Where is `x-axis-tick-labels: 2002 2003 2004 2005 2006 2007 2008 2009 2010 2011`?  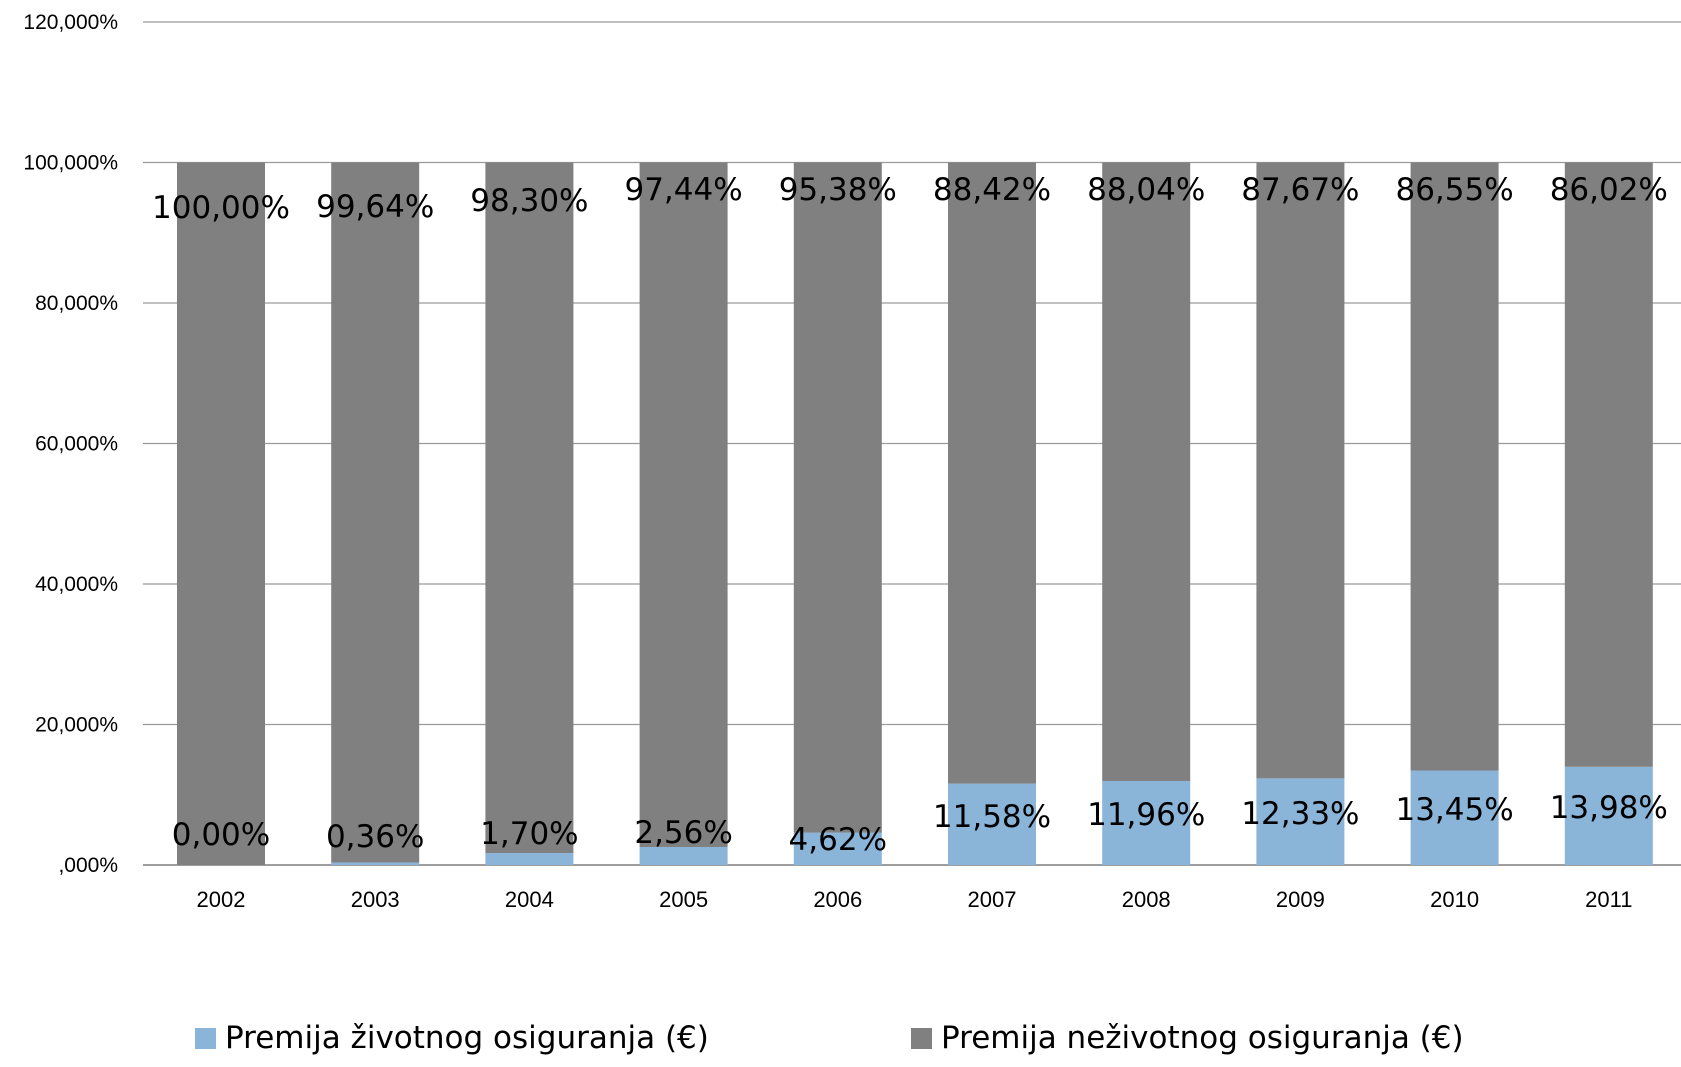
x-axis-tick-labels: 2002 2003 2004 2005 2006 2007 2008 2009 2010 2011 is located at coordinates (915, 899).